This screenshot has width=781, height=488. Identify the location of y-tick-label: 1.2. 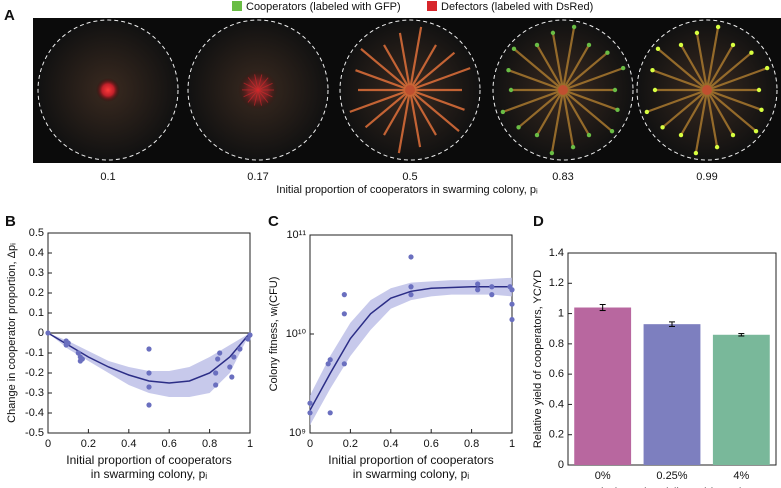
(556, 283).